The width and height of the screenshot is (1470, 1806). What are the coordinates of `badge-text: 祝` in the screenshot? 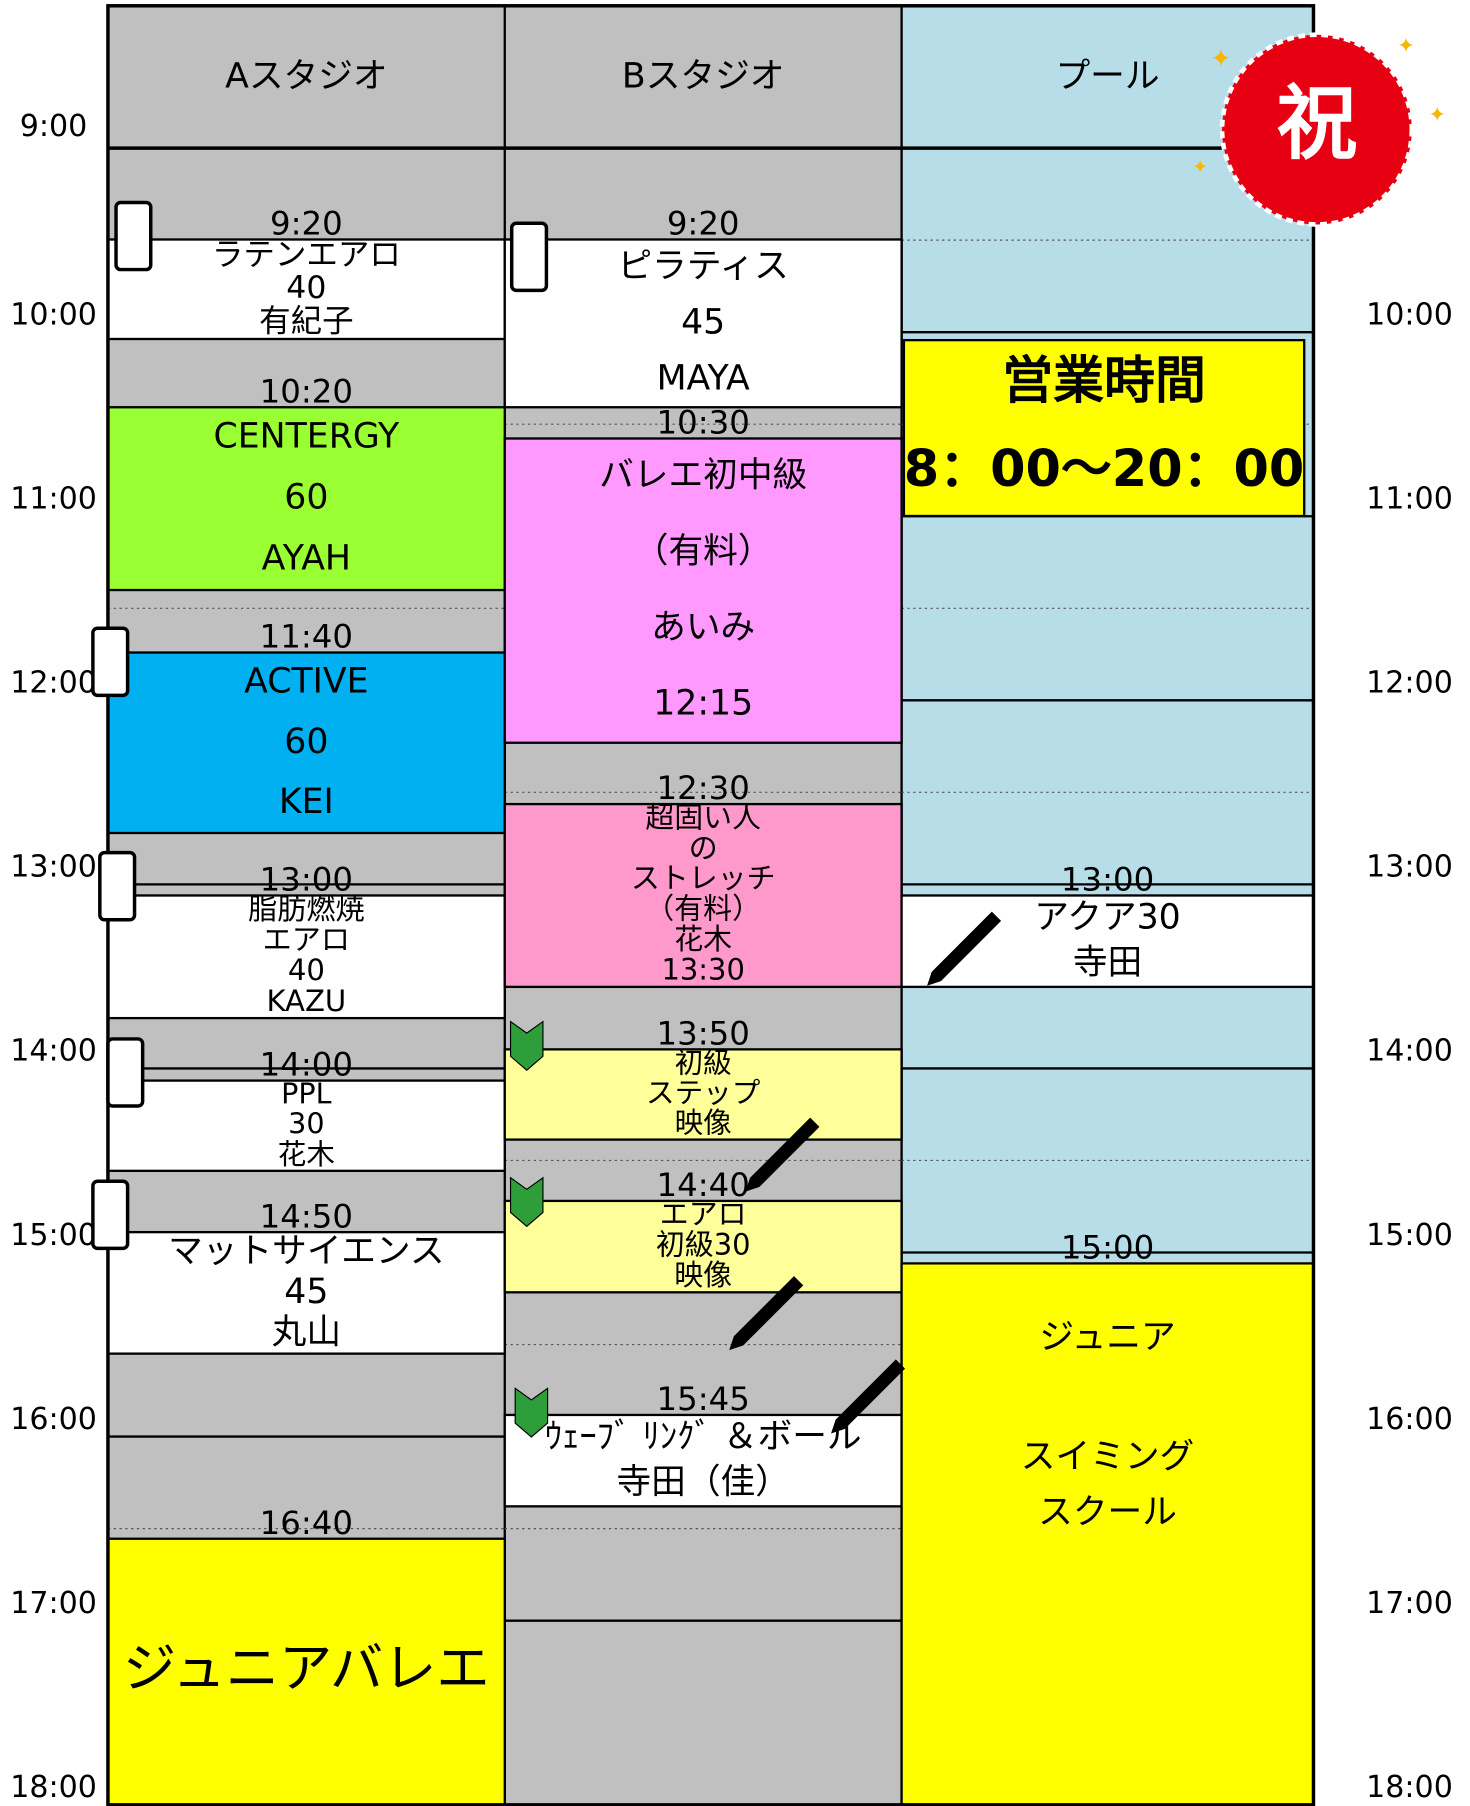 It's located at (1316, 125).